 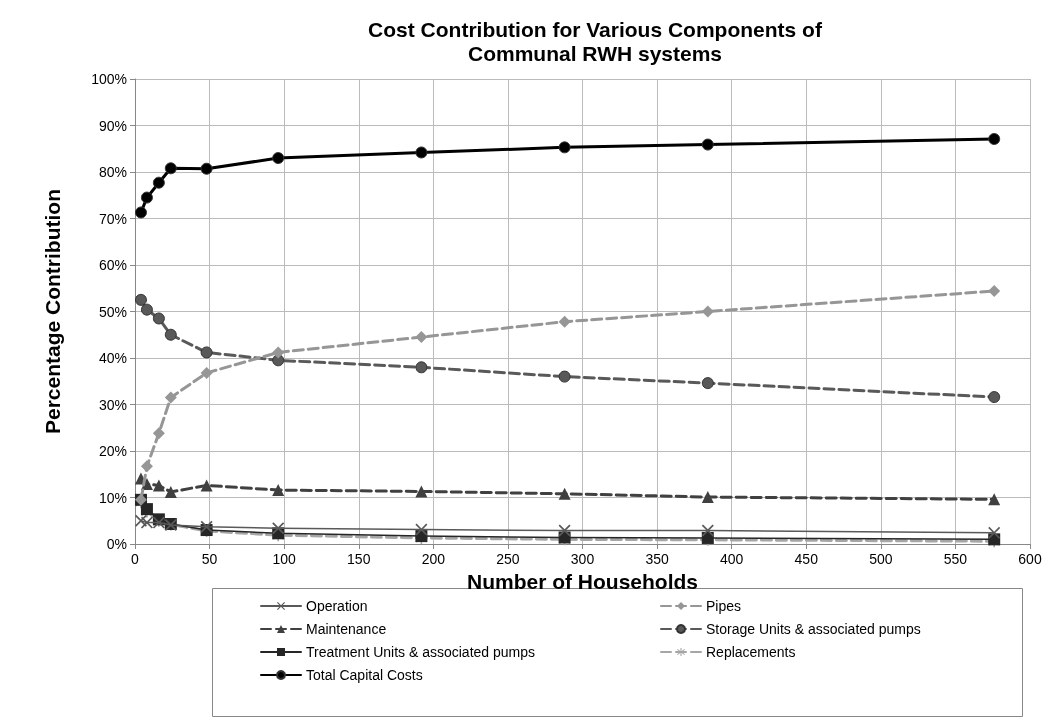 I want to click on y-tick-label: 100%, so click(x=109, y=79).